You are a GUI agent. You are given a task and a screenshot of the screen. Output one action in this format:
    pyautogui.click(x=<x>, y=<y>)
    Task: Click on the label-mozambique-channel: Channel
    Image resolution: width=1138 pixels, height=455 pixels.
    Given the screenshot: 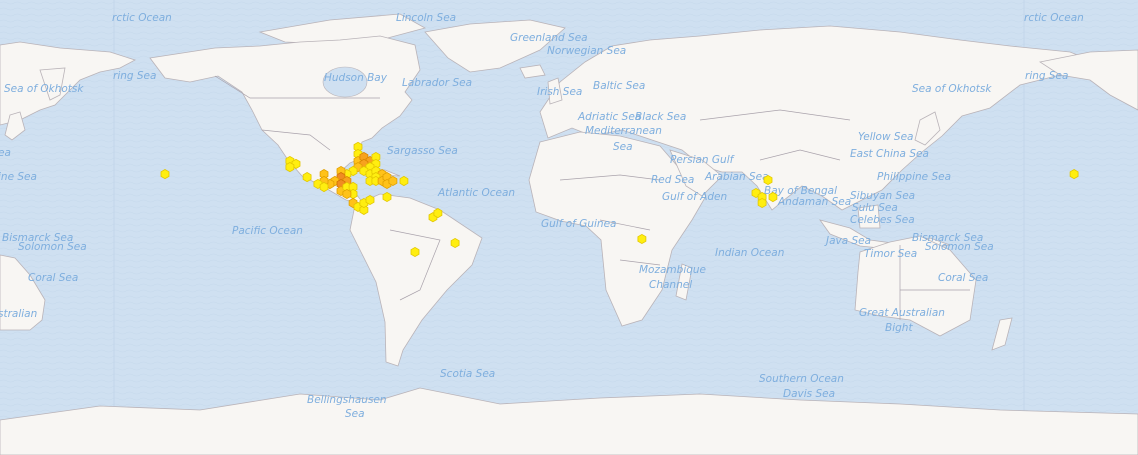 What is the action you would take?
    pyautogui.click(x=670, y=285)
    